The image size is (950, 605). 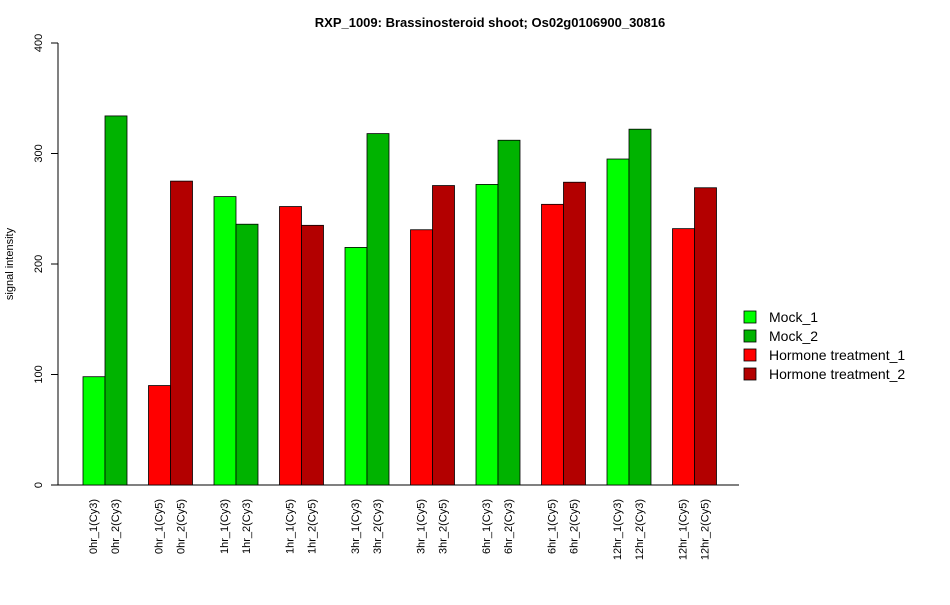 I want to click on x-tick-label: 3hr_2(Cy5), so click(x=443, y=526).